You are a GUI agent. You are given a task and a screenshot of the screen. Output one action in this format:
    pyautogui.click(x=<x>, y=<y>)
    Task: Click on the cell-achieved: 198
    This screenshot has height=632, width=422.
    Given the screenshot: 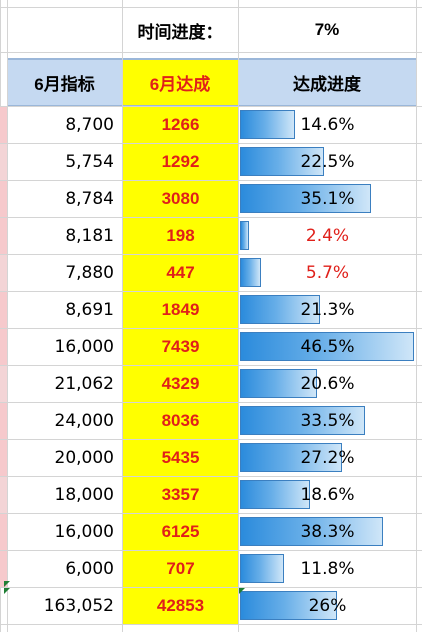 What is the action you would take?
    pyautogui.click(x=180, y=236)
    